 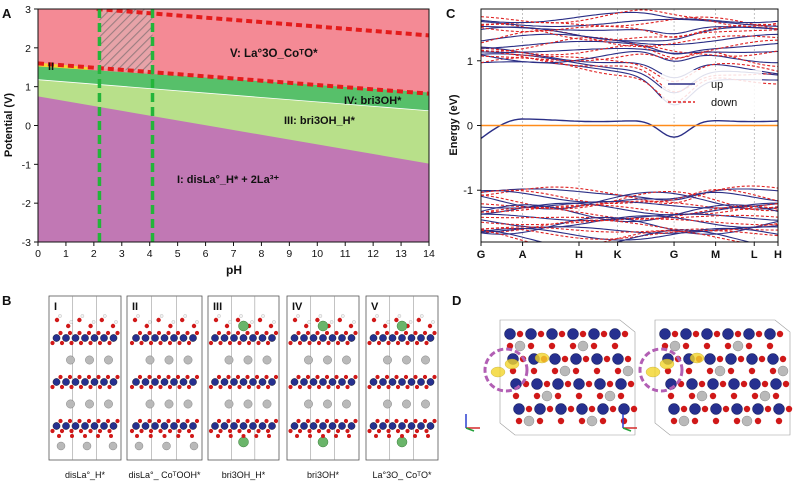 What do you see at coordinates (373, 101) in the screenshot?
I see `region-label-iv: IV: bri3OH*` at bounding box center [373, 101].